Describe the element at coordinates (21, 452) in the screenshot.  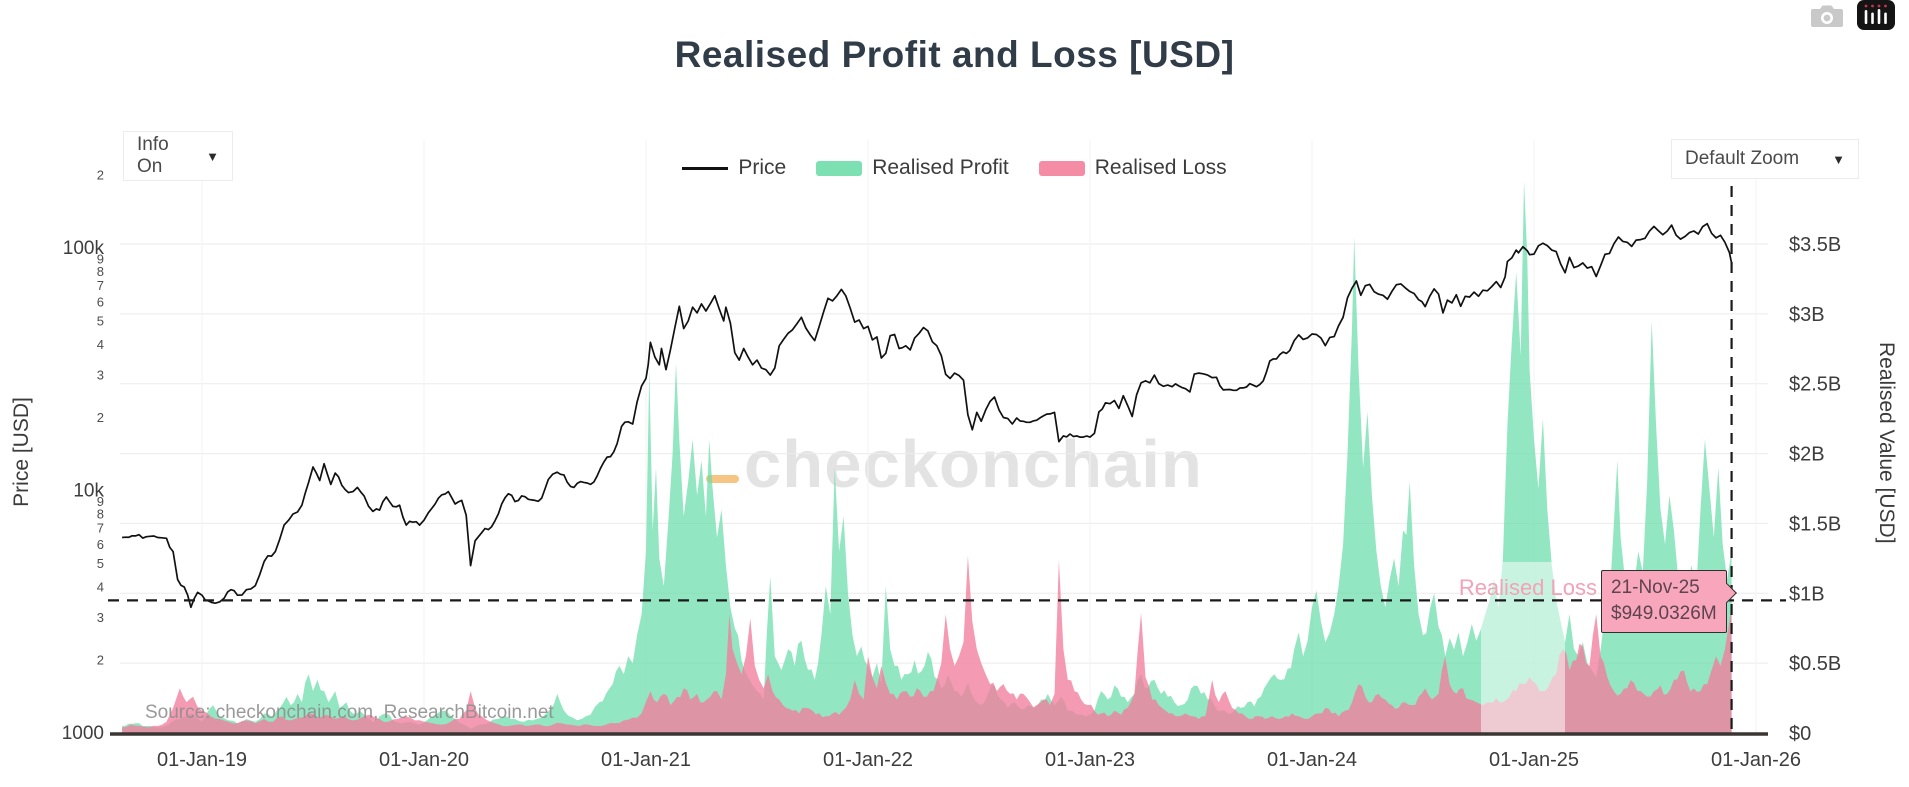
I see `left-axis-title: Price [USD]` at that location.